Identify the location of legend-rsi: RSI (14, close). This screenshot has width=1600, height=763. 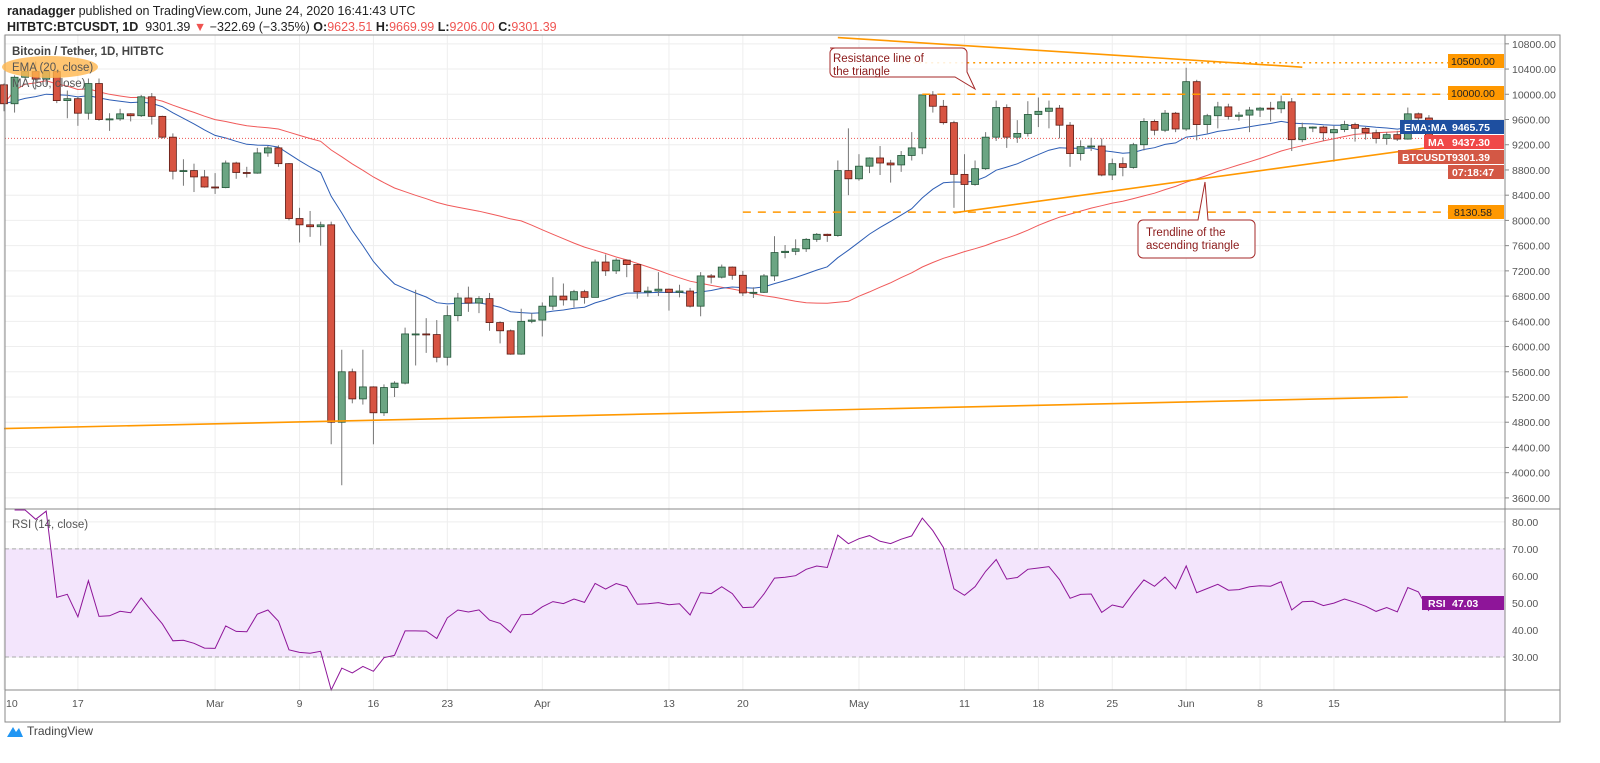
(50, 525).